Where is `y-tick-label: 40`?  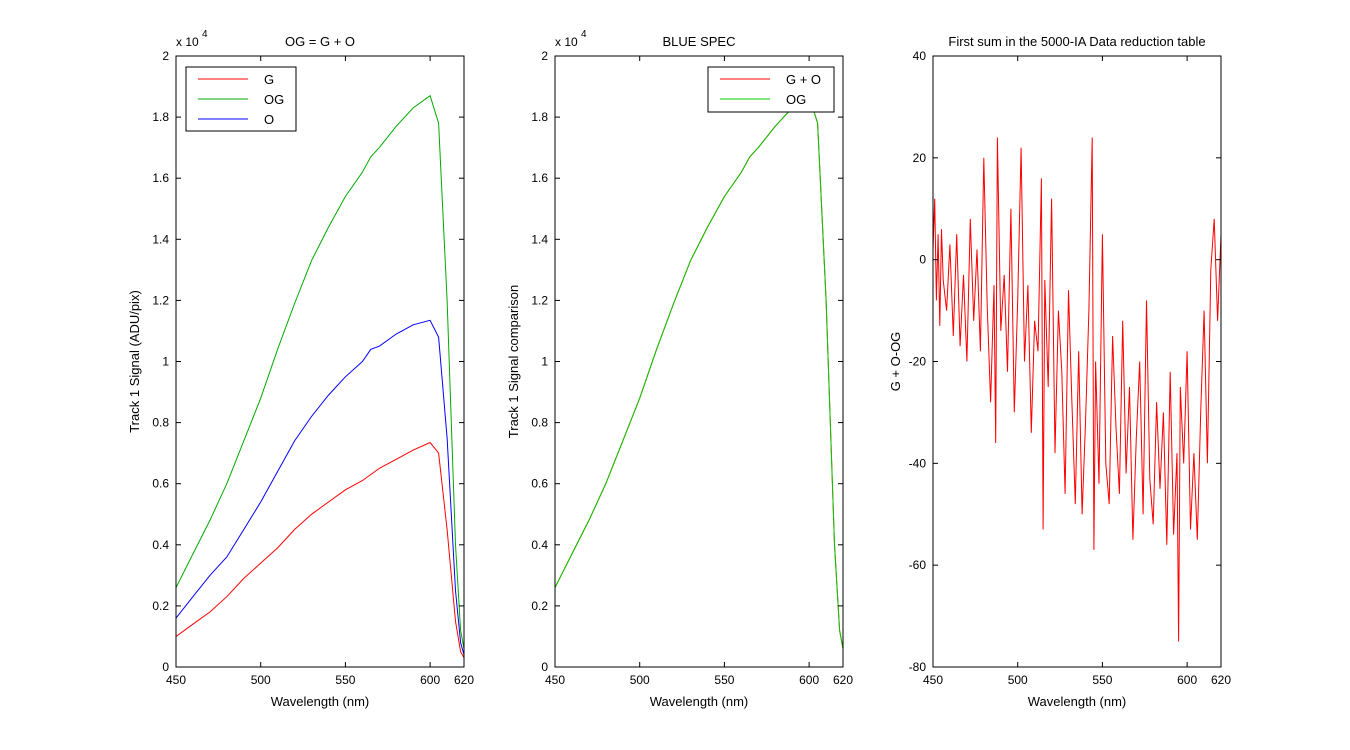 y-tick-label: 40 is located at coordinates (920, 56).